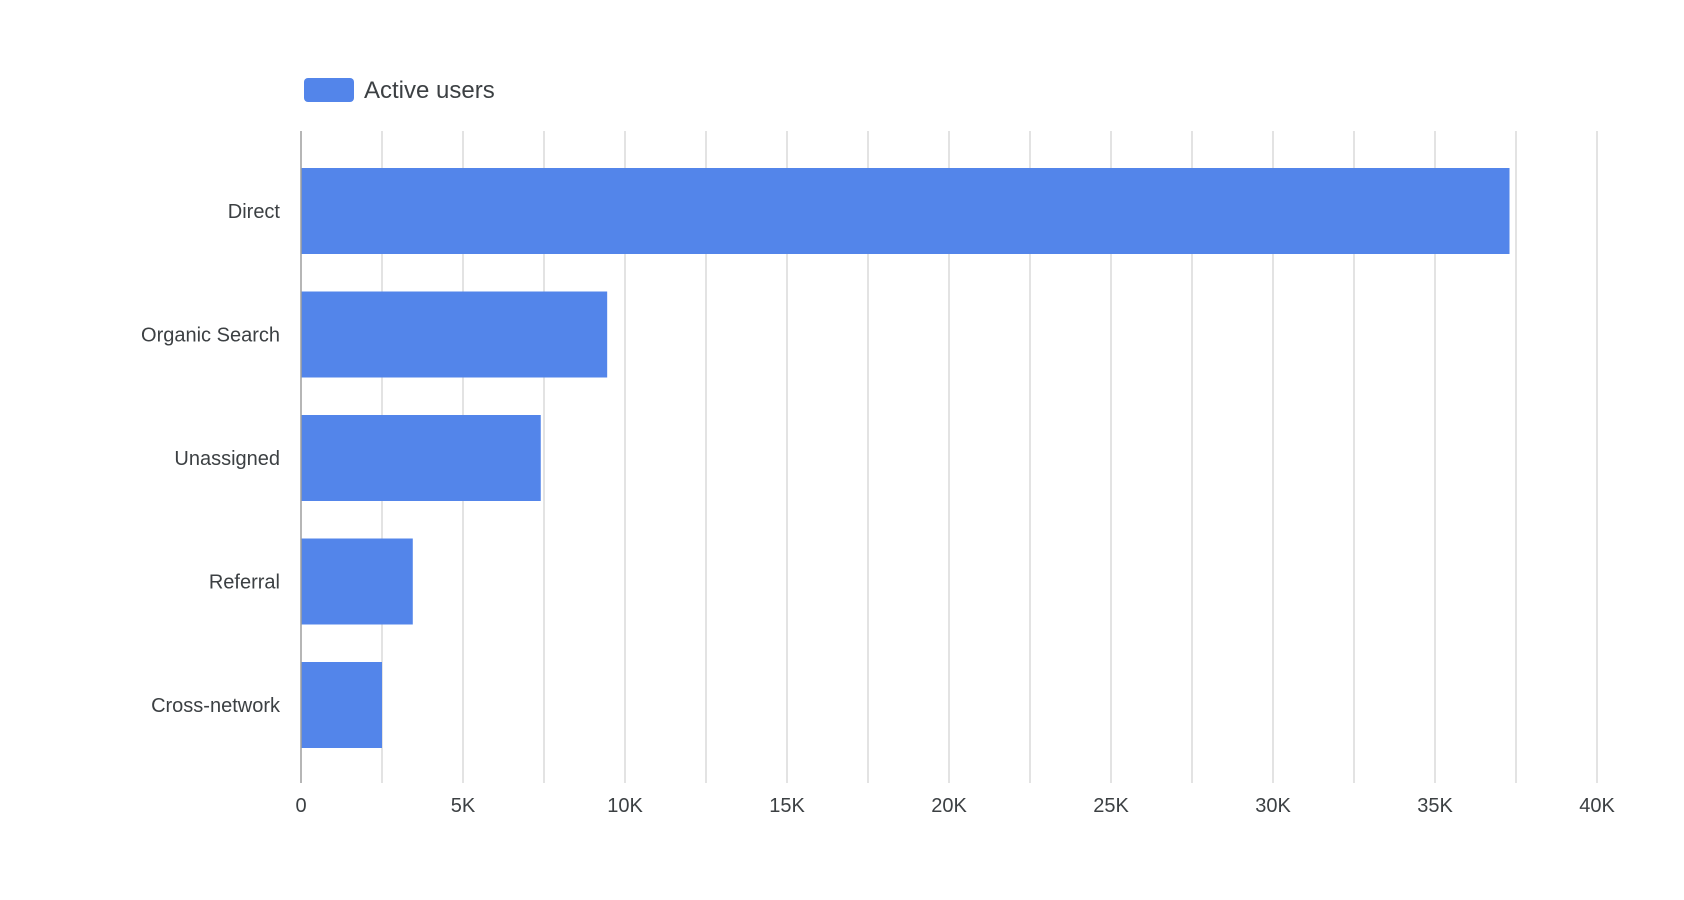 This screenshot has width=1684, height=900. What do you see at coordinates (244, 583) in the screenshot?
I see `category-label: Referral` at bounding box center [244, 583].